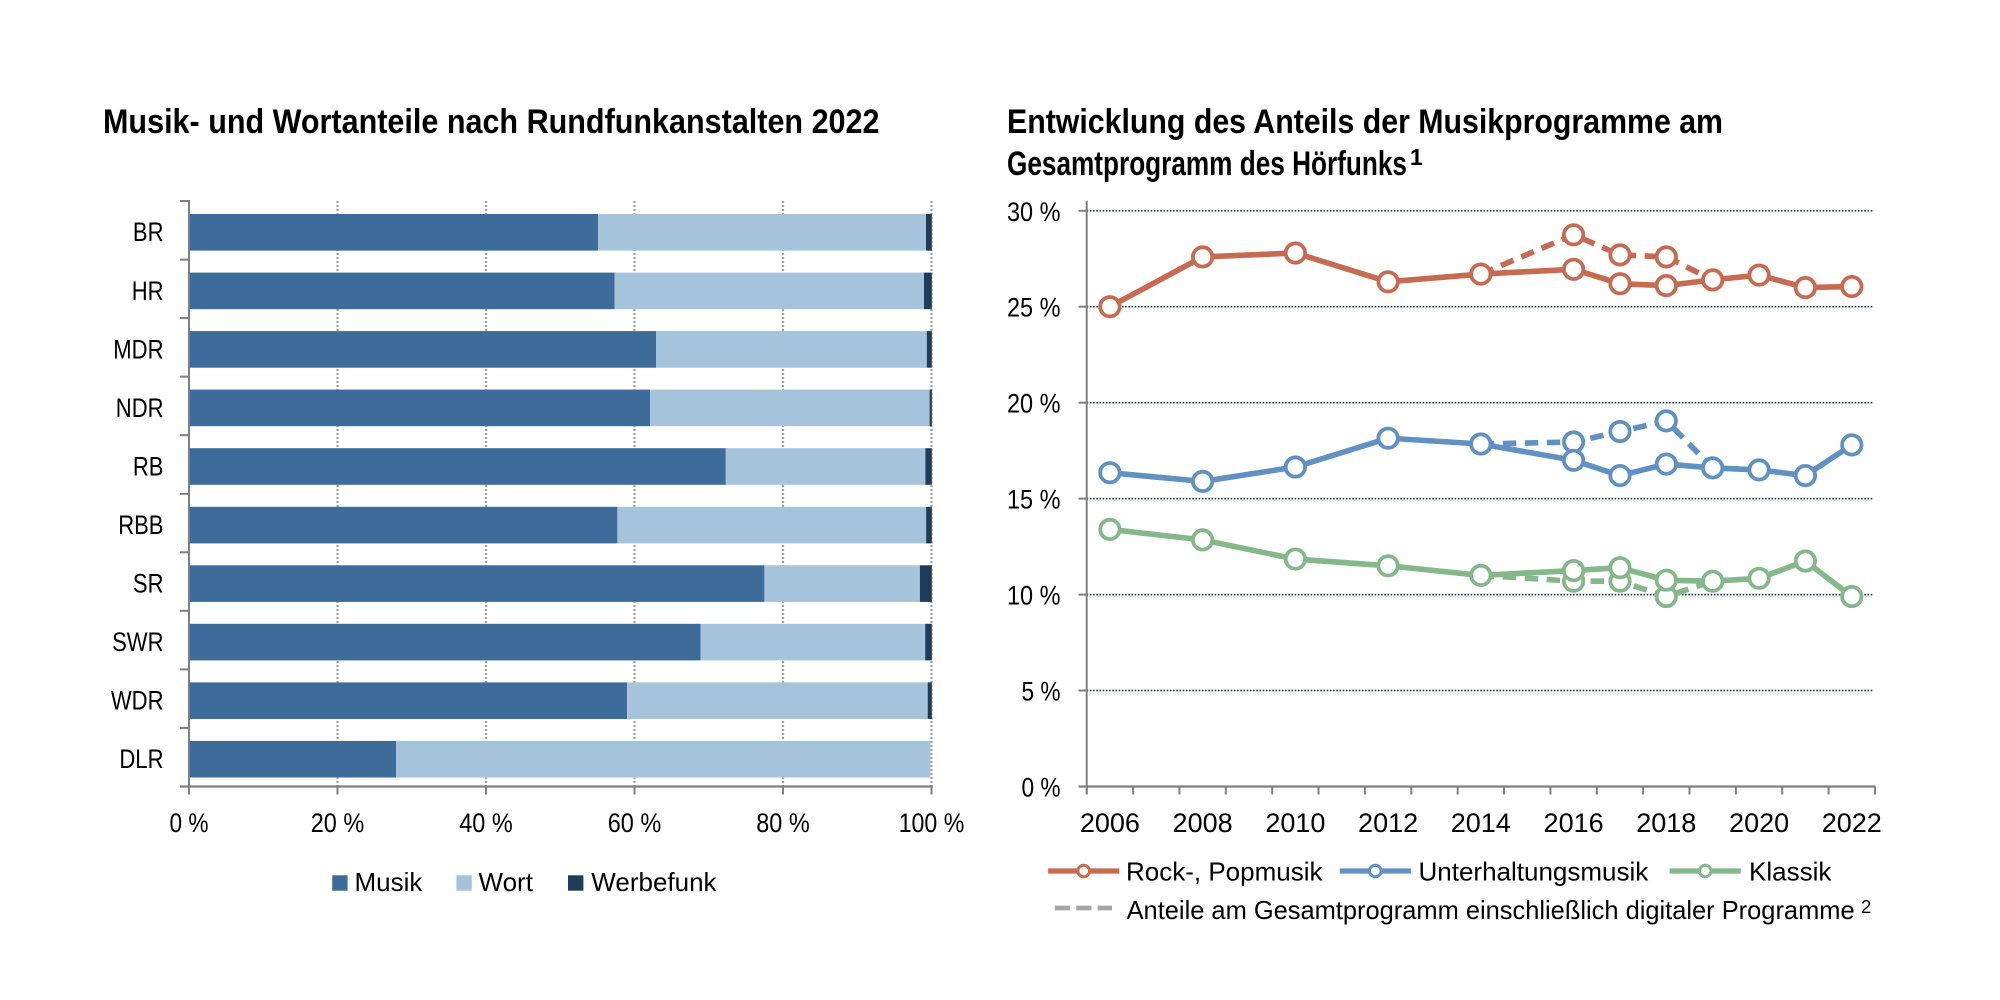 This screenshot has width=2000, height=1000. I want to click on svg-text: 10 %, so click(1034, 596).